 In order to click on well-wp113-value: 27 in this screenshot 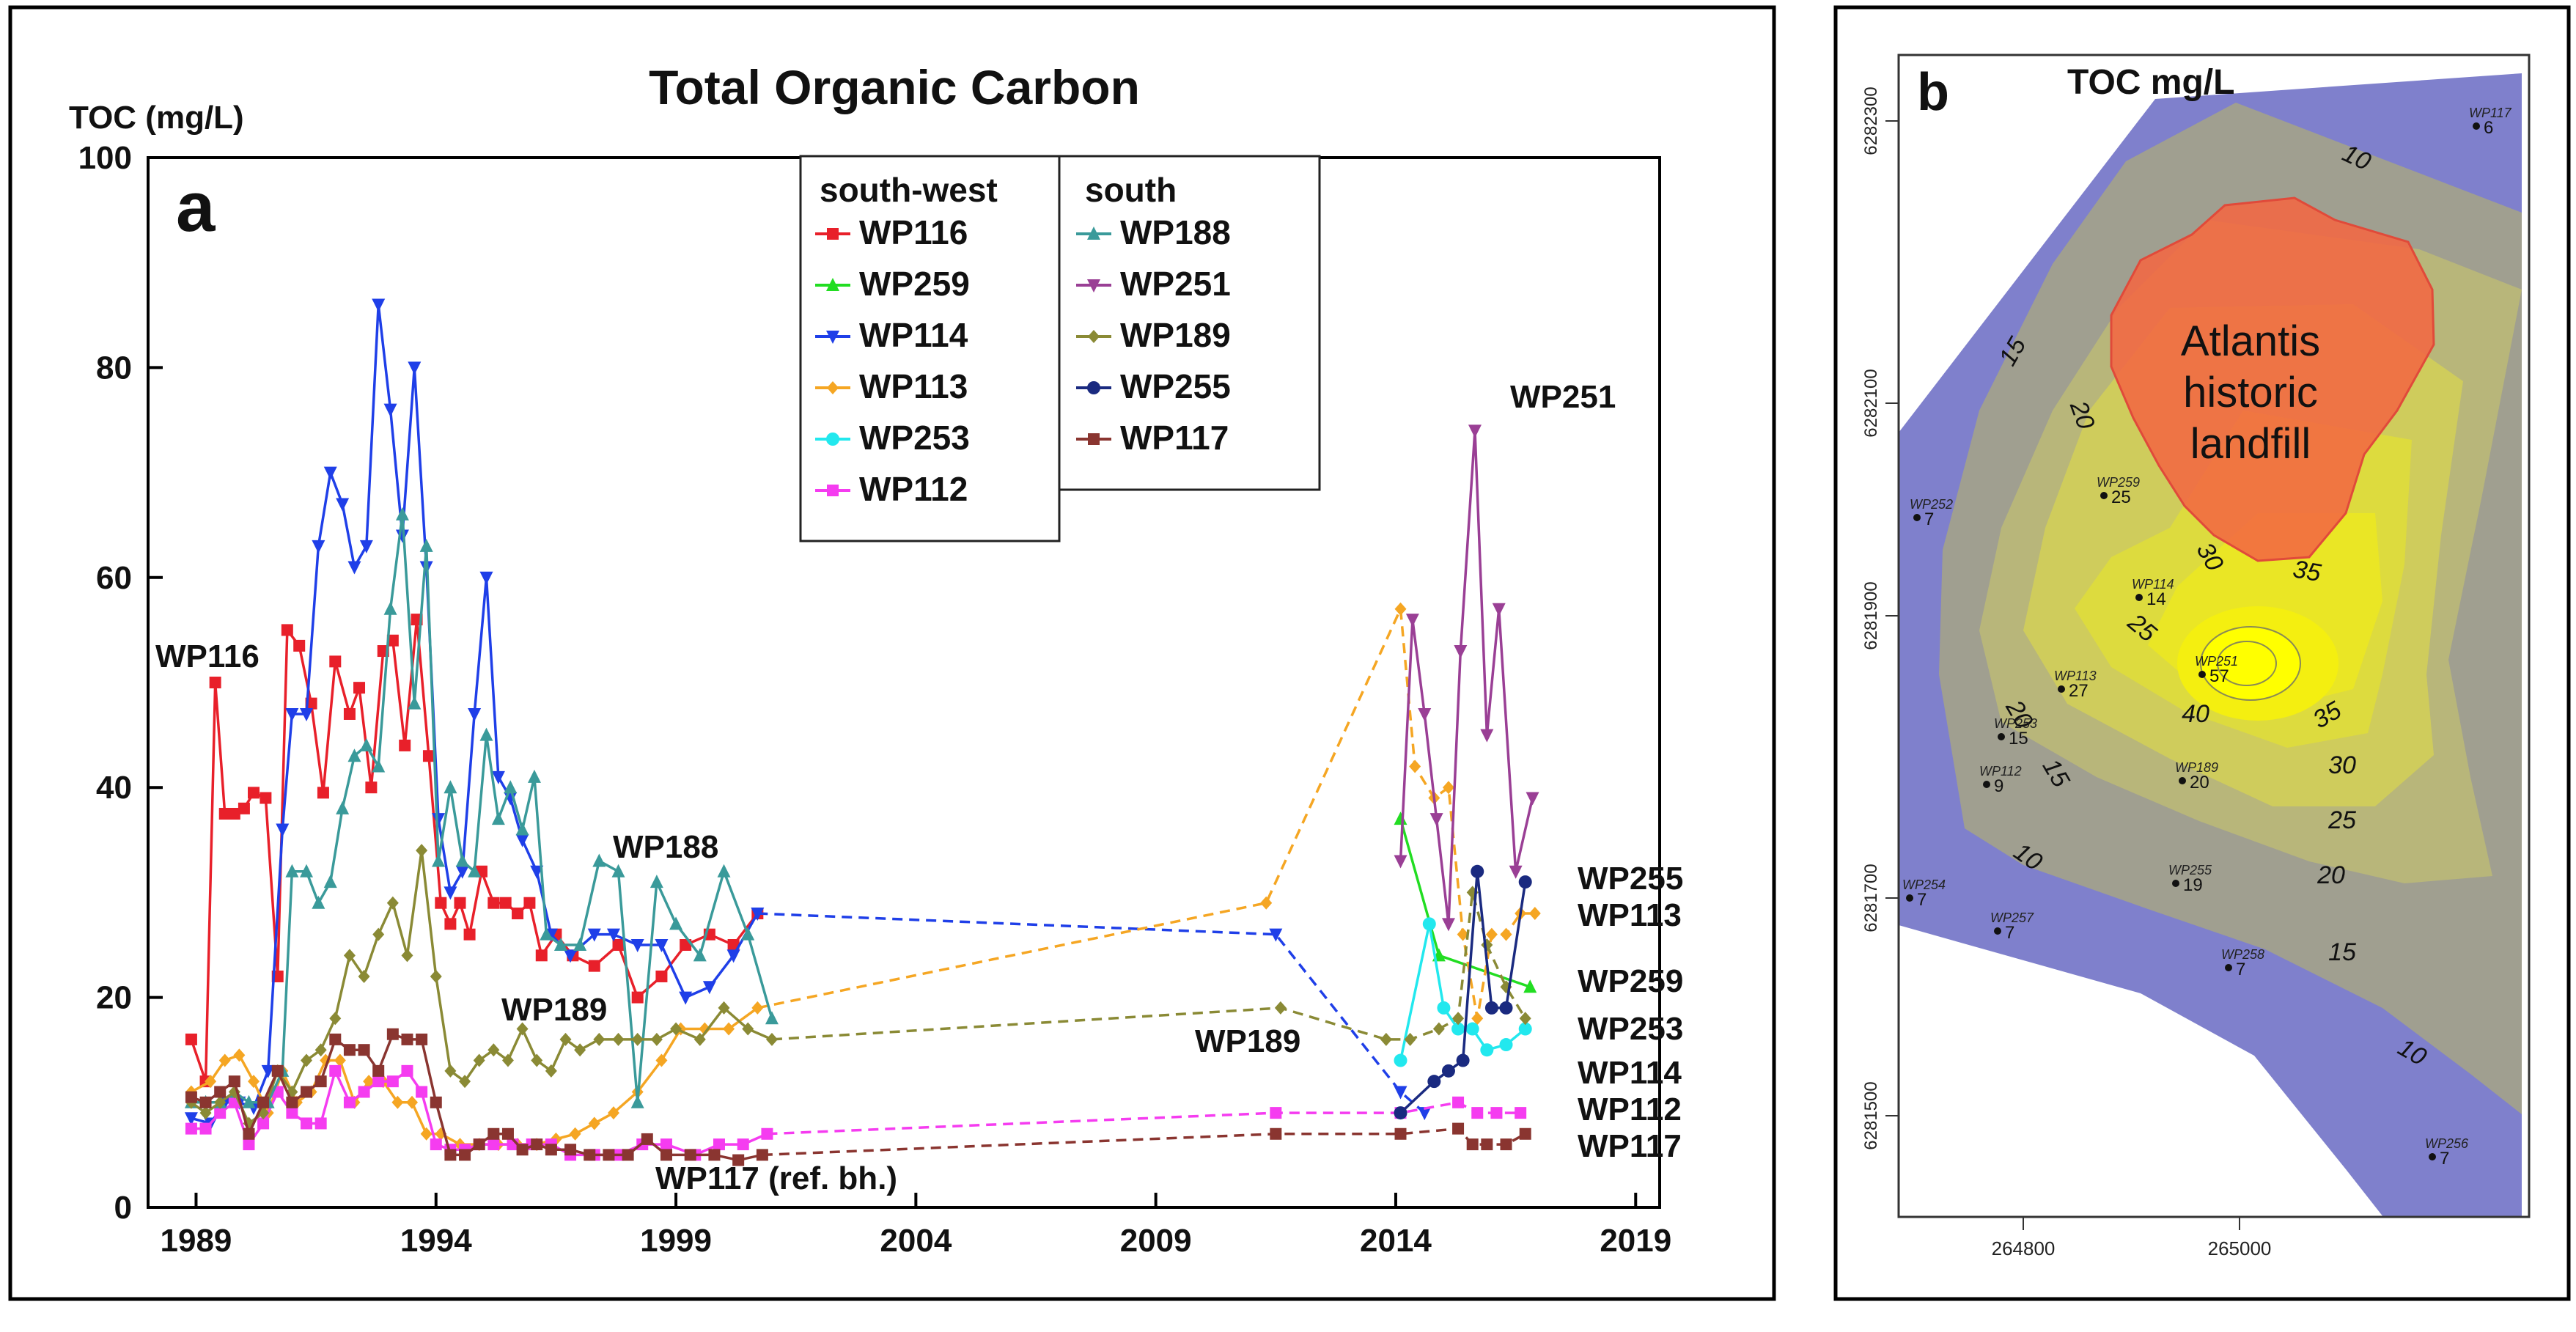, I will do `click(2079, 691)`.